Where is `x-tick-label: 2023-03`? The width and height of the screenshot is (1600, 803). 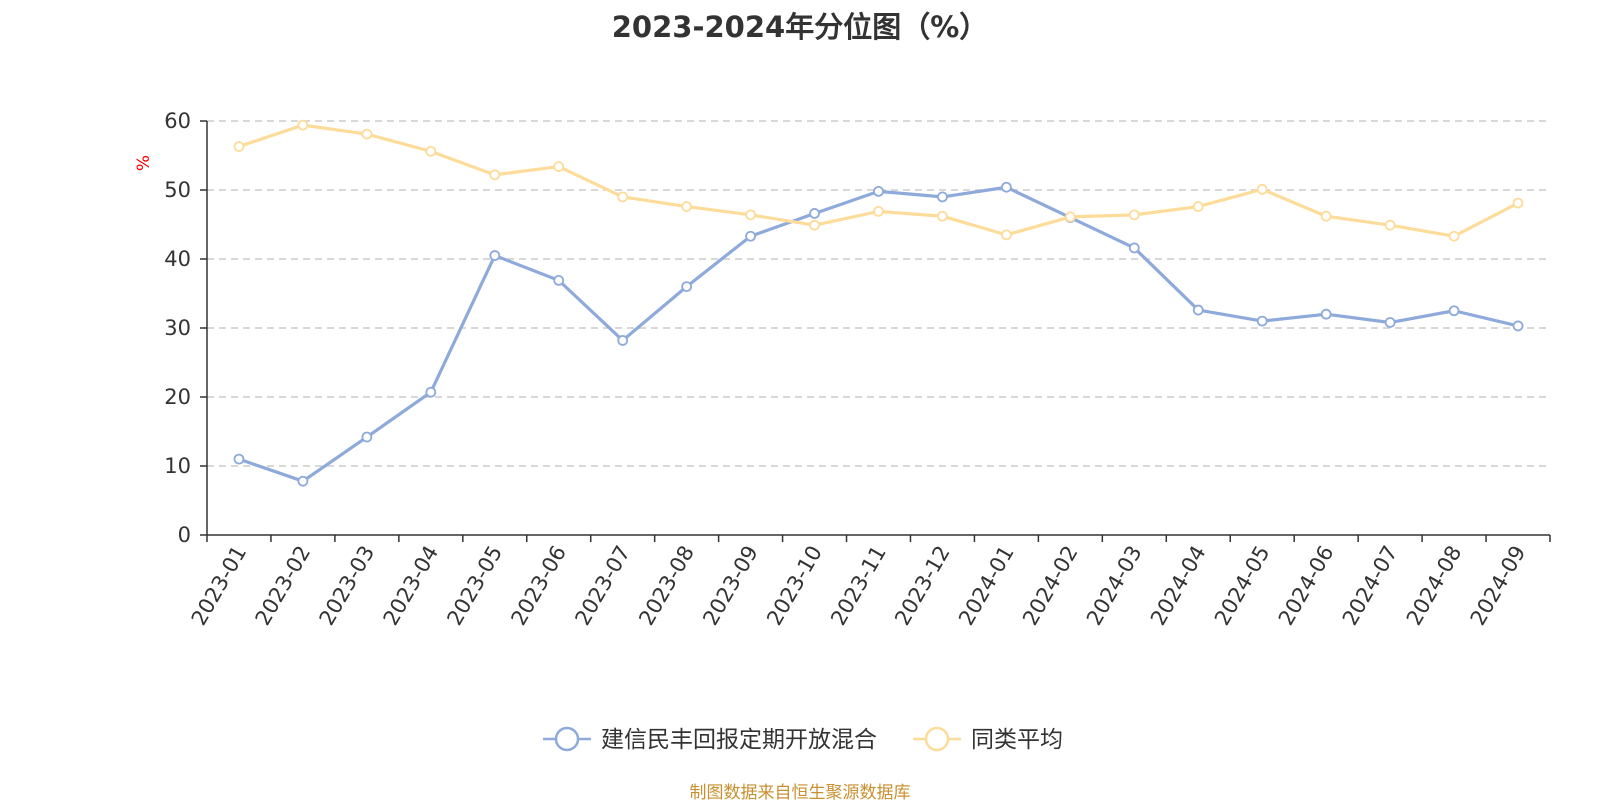 x-tick-label: 2023-03 is located at coordinates (347, 586).